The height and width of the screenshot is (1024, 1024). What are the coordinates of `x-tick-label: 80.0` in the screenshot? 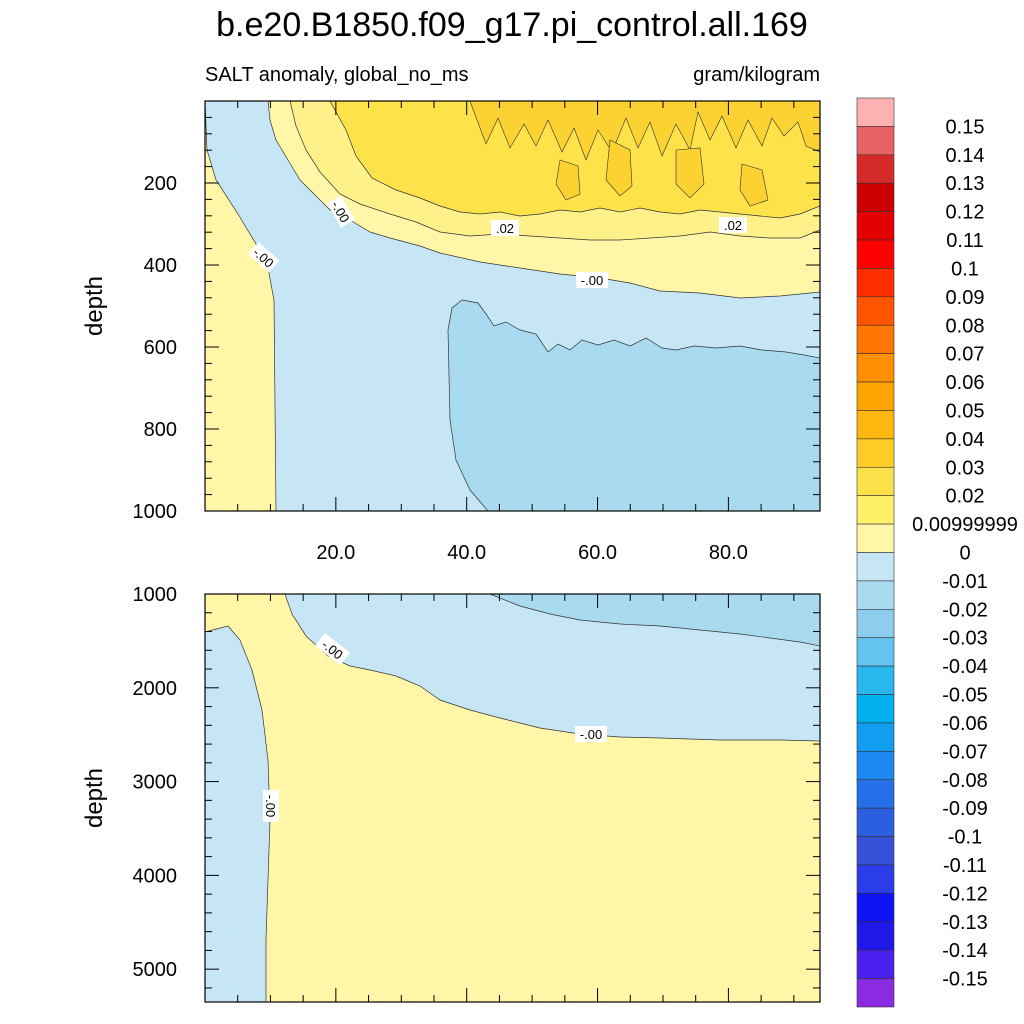 It's located at (728, 553).